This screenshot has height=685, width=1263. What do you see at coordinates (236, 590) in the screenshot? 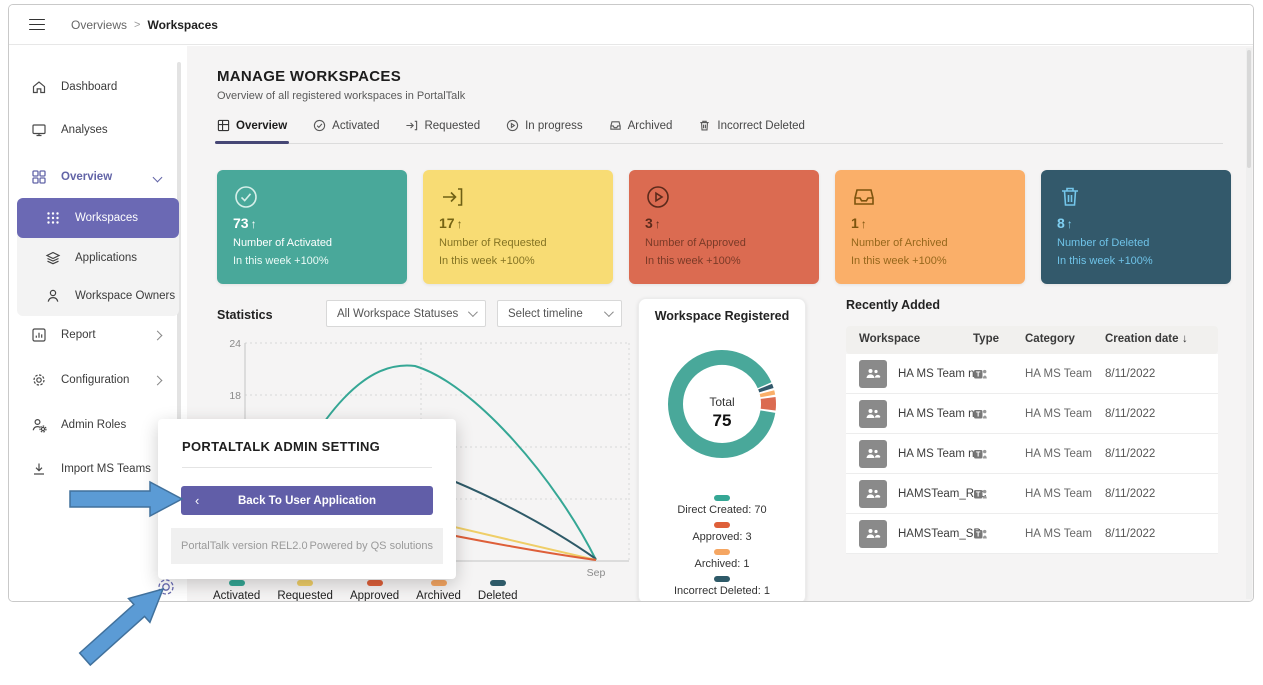
I see `legend-item-activated: Activated` at bounding box center [236, 590].